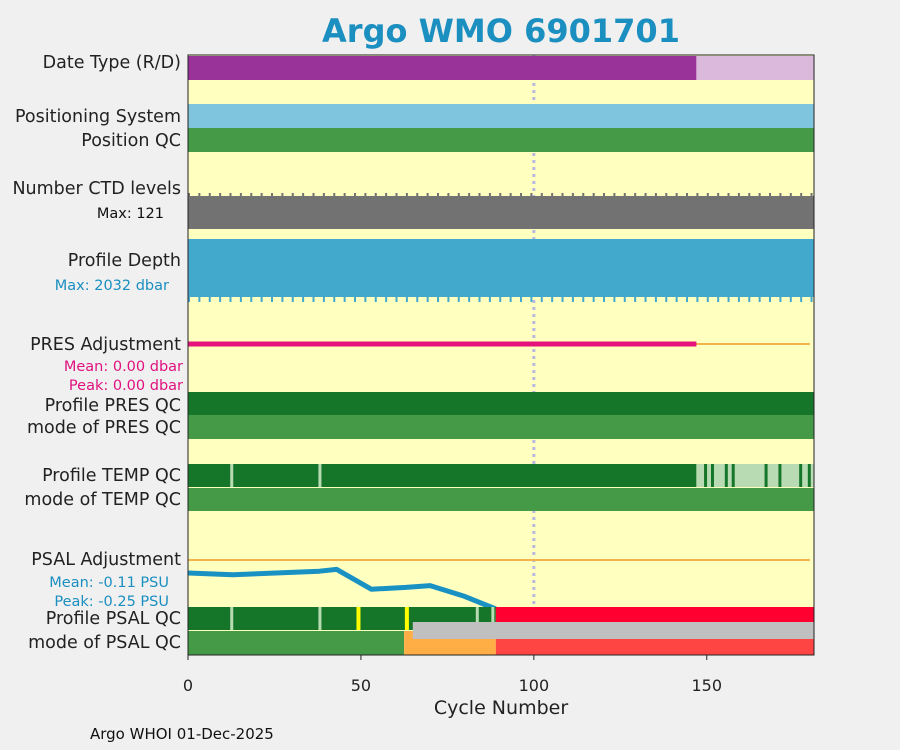 The height and width of the screenshot is (750, 900). Describe the element at coordinates (707, 685) in the screenshot. I see `x-tick-label-3: 150` at that location.